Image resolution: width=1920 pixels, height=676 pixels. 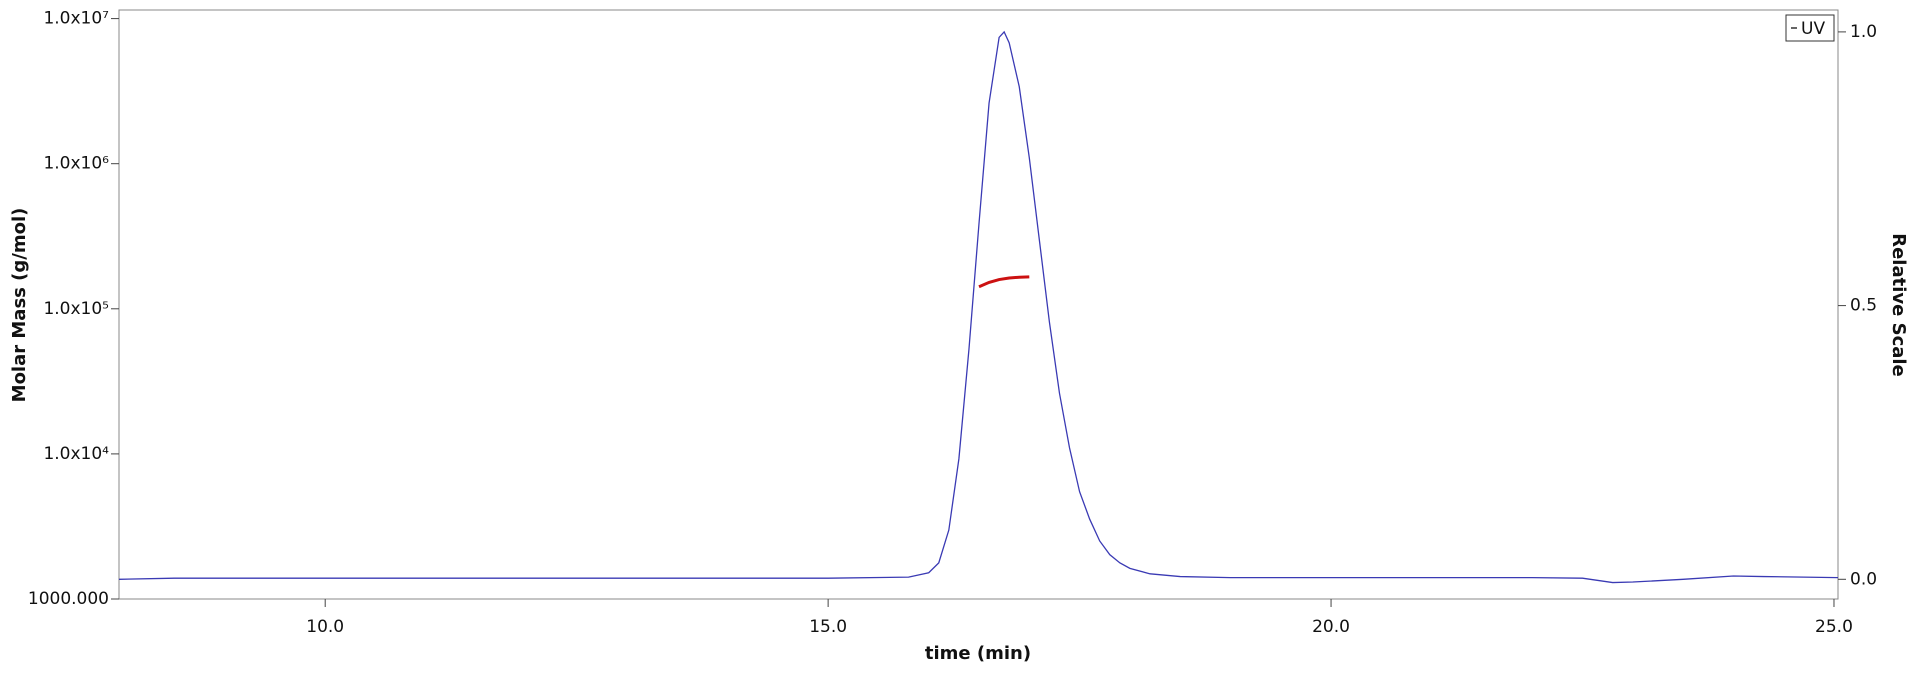 I want to click on legend-label: UV, so click(x=1813, y=29).